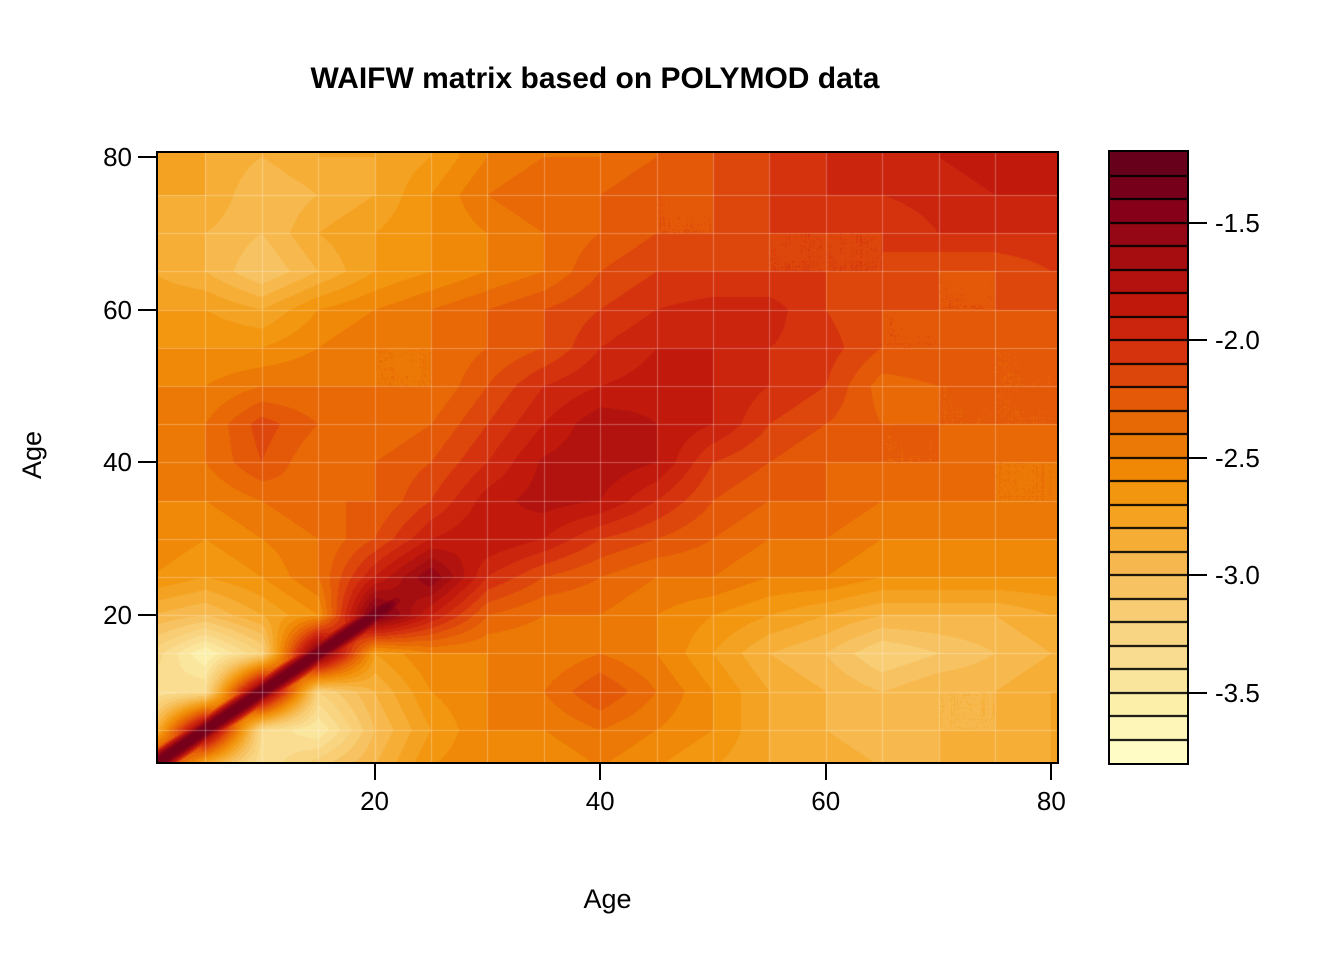  I want to click on x-axis-label: Age, so click(607, 899).